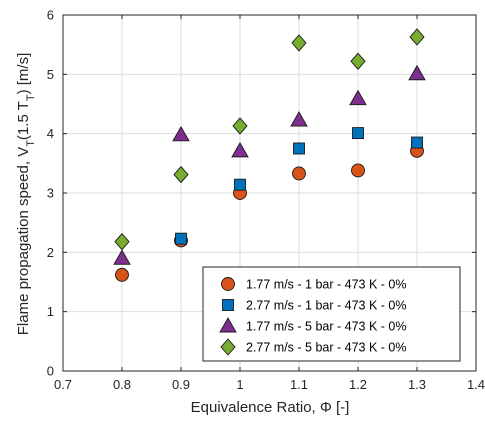  Describe the element at coordinates (50, 15) in the screenshot. I see `y-tick-label: 6` at that location.